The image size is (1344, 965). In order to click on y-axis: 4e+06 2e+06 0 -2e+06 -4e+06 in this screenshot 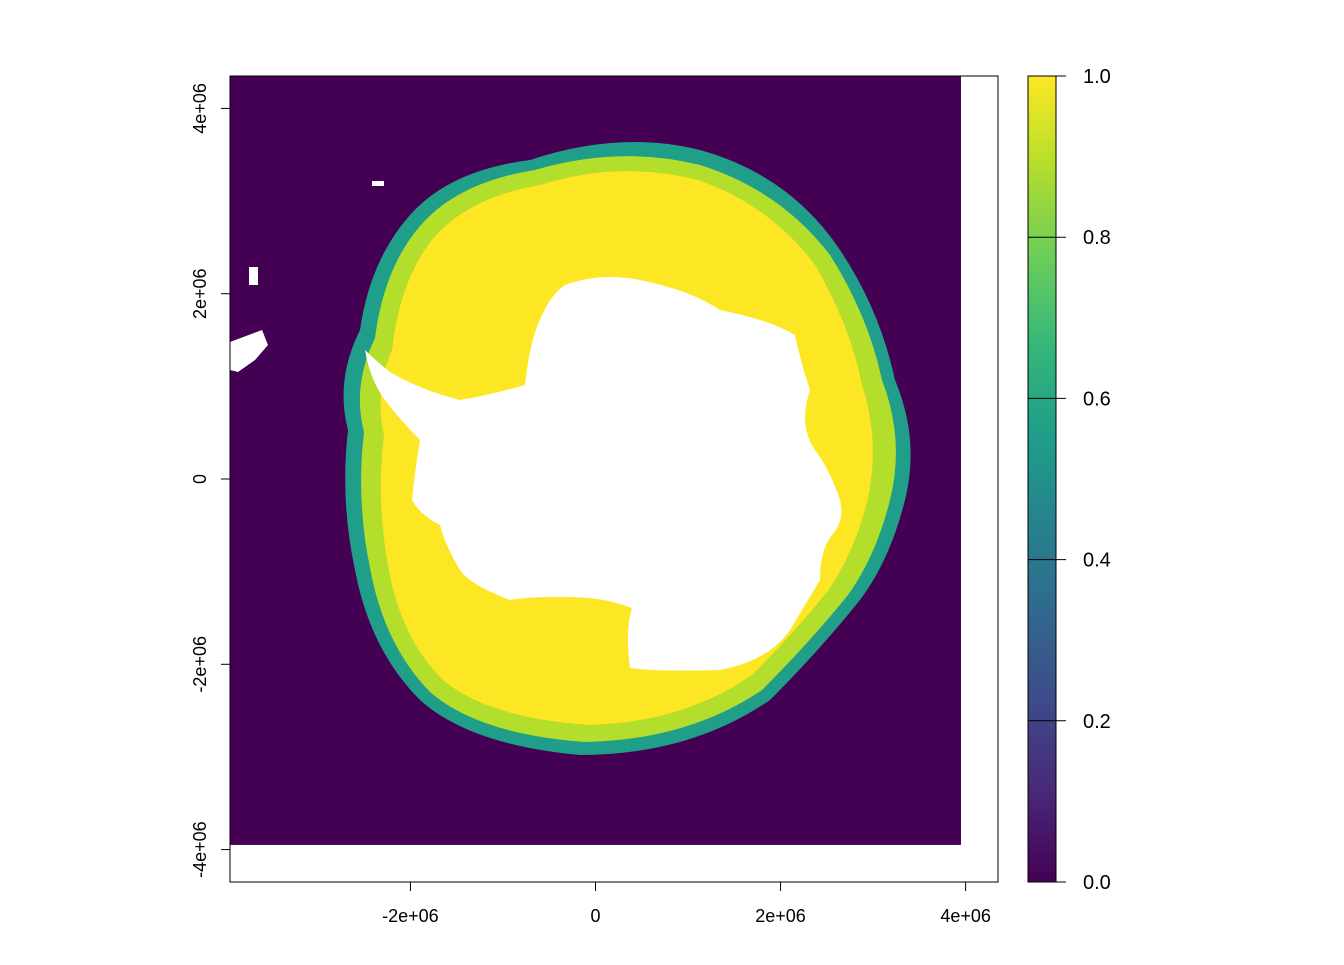, I will do `click(210, 480)`.